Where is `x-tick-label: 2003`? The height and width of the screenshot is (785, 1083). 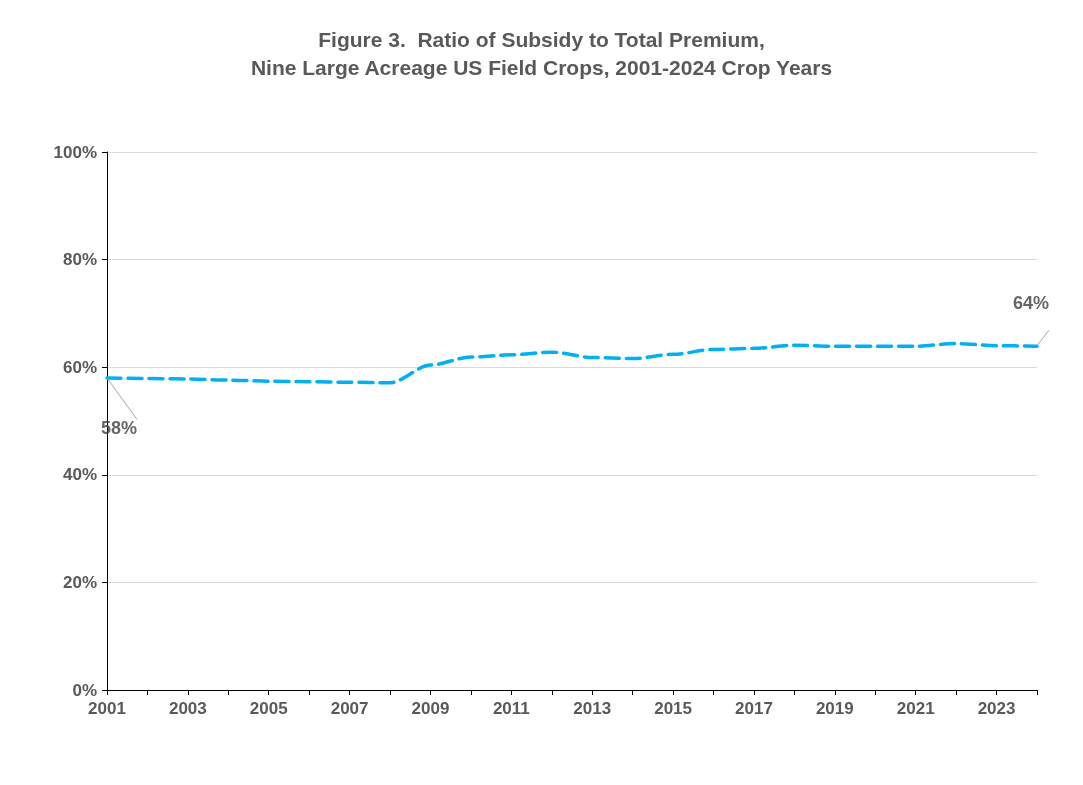 x-tick-label: 2003 is located at coordinates (187, 708).